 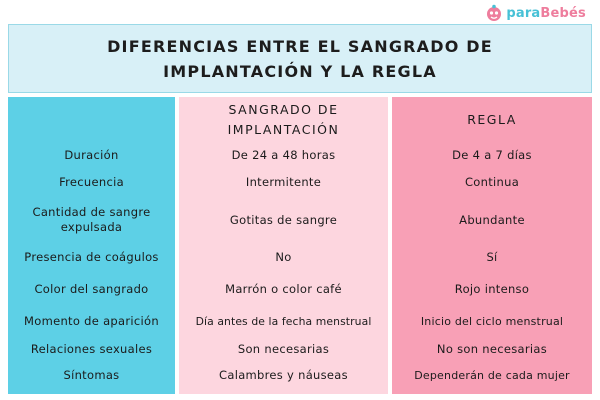 I want to click on brand-logo: paraBebés, so click(x=535, y=13).